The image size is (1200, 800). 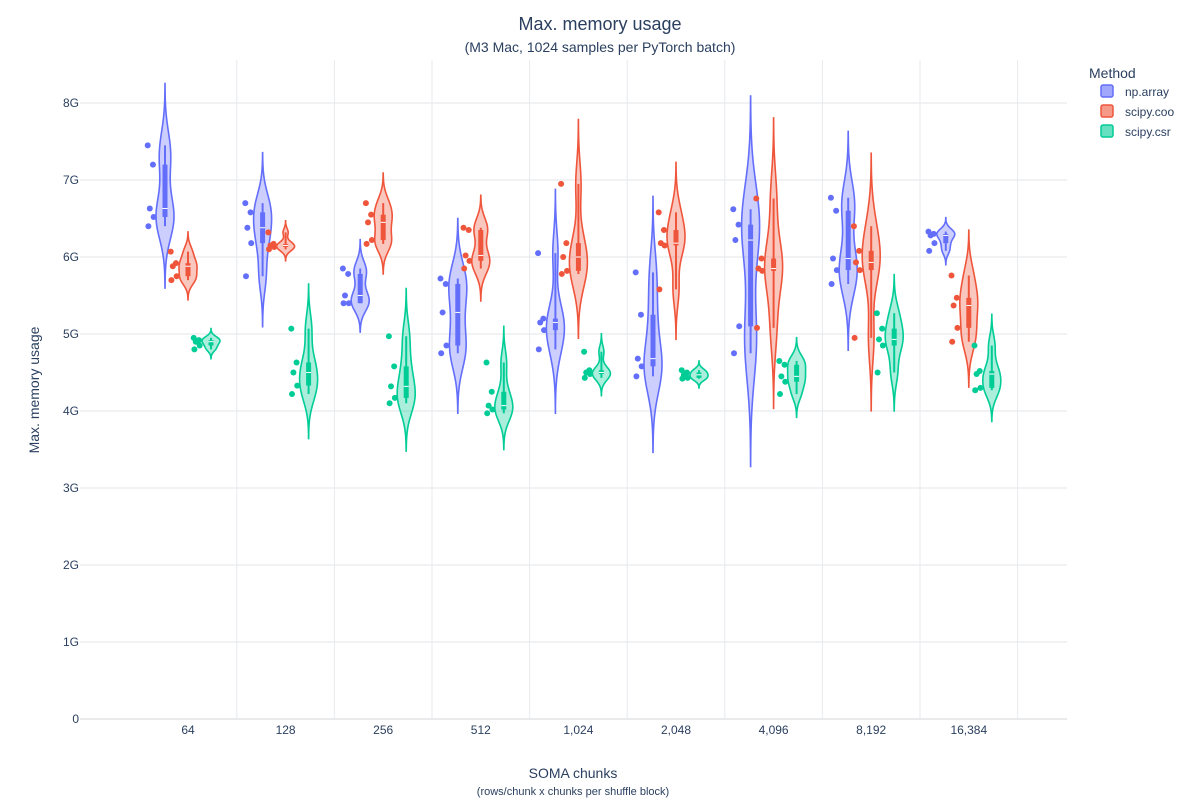 I want to click on y-tick-label: 3G, so click(x=71, y=488).